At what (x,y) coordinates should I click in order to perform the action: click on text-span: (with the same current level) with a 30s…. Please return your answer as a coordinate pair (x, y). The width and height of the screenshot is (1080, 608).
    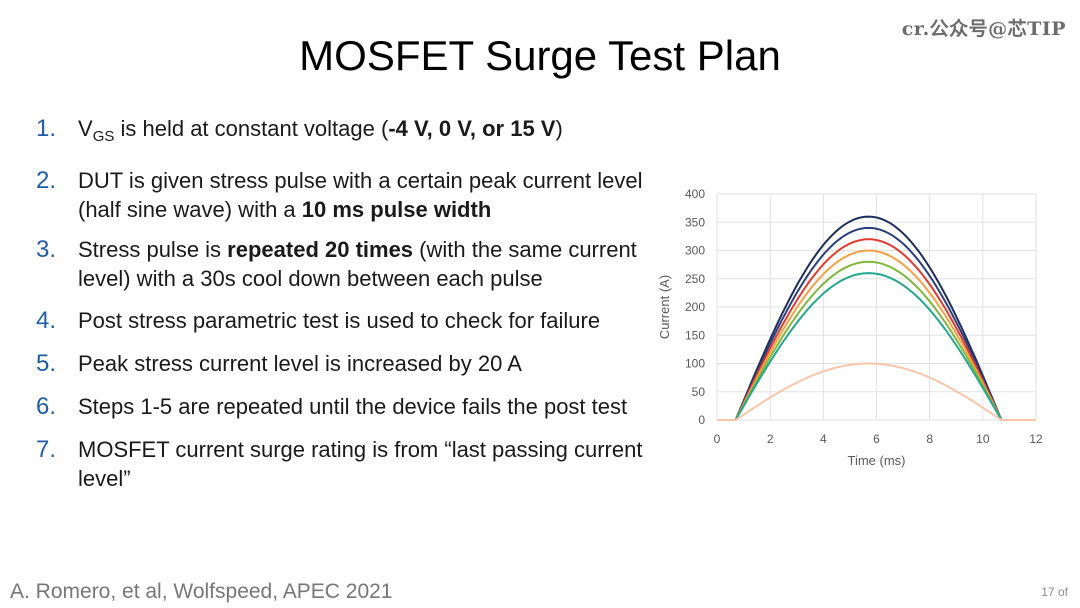
    Looking at the image, I should click on (357, 264).